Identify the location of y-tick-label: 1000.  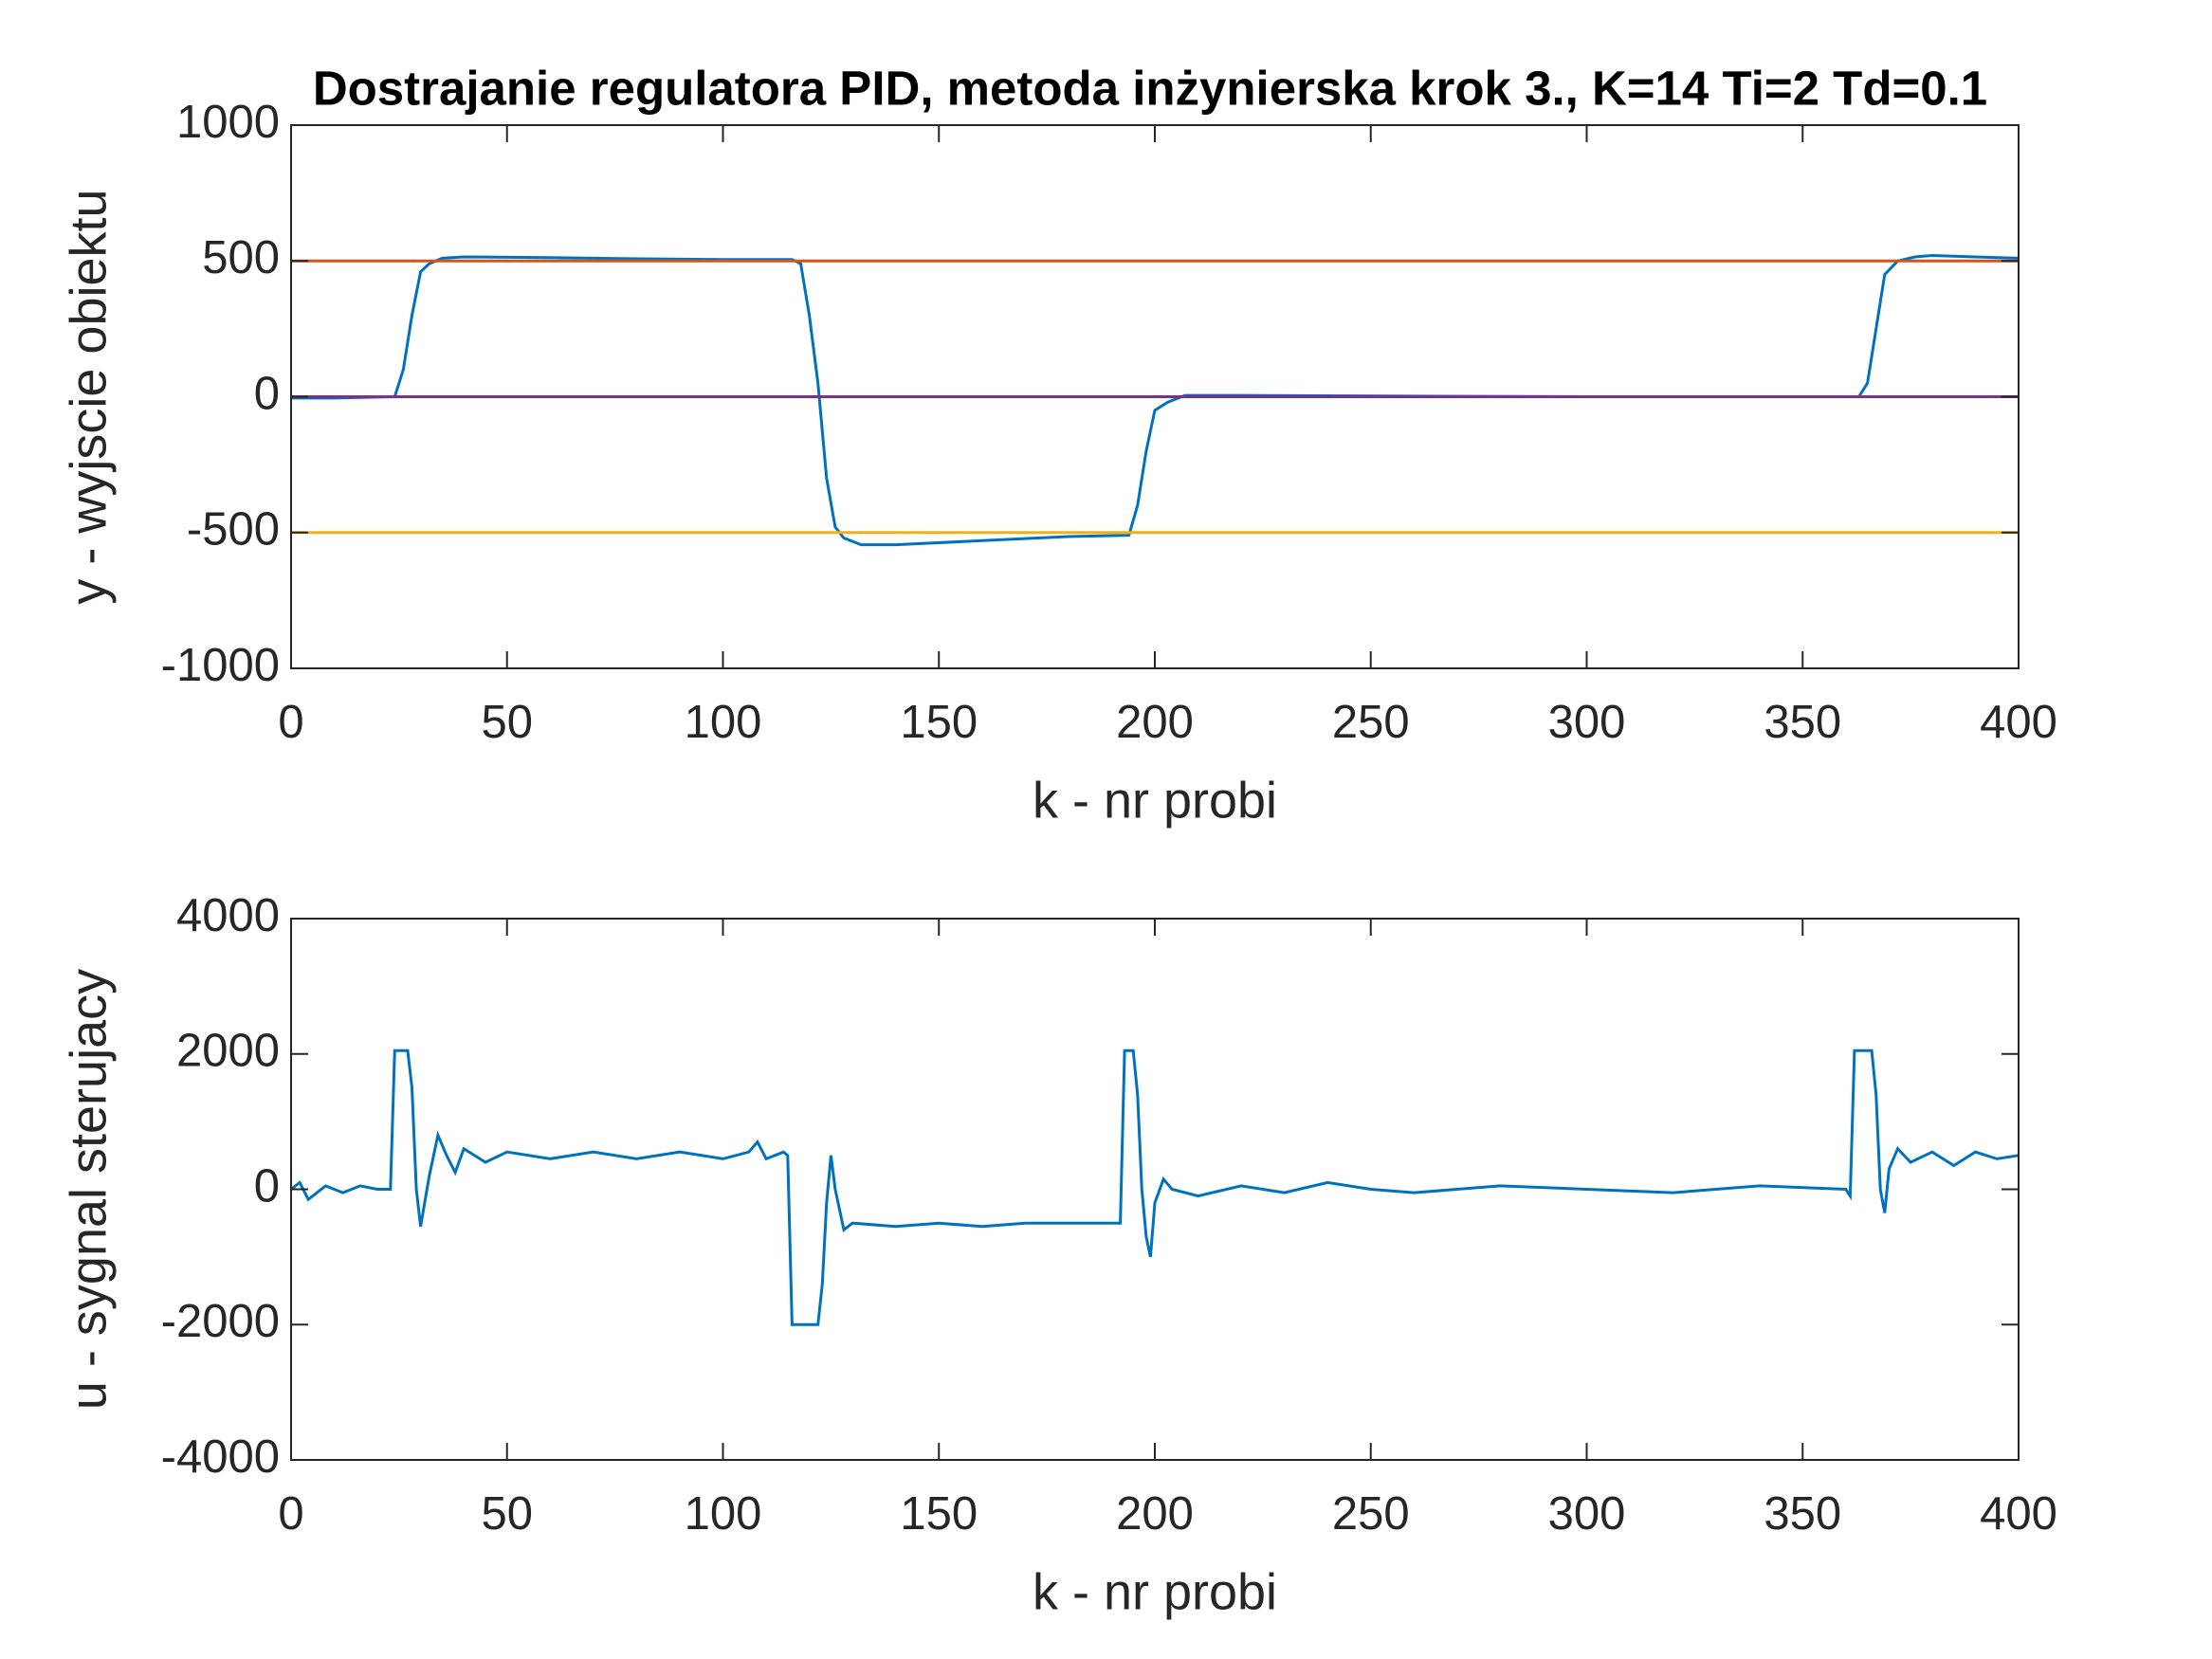
(228, 122).